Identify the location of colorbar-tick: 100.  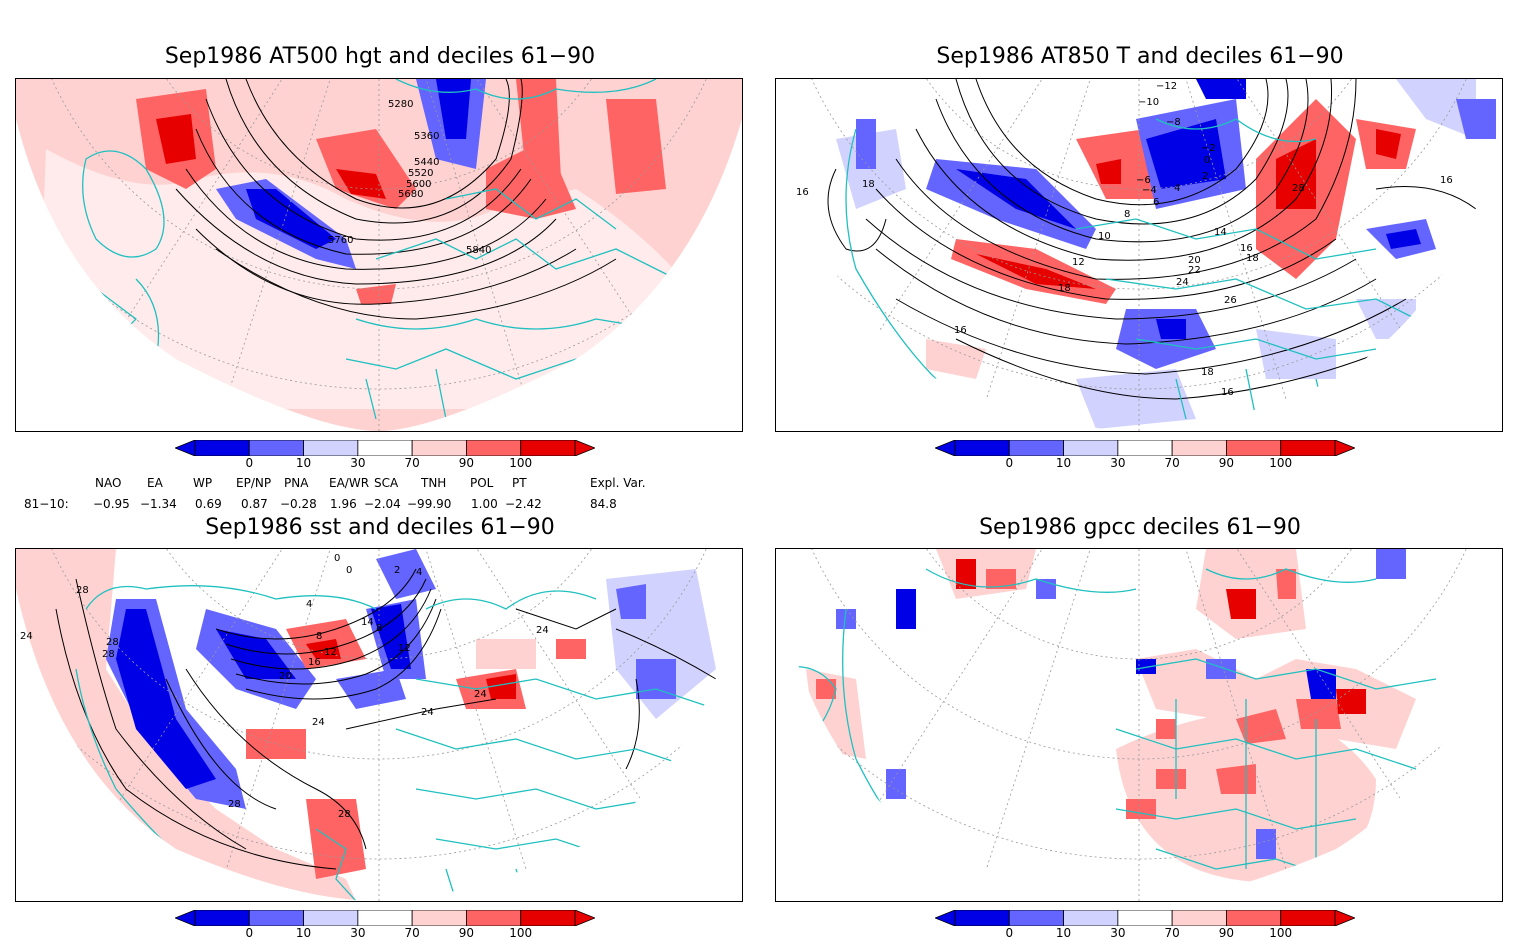
(521, 933).